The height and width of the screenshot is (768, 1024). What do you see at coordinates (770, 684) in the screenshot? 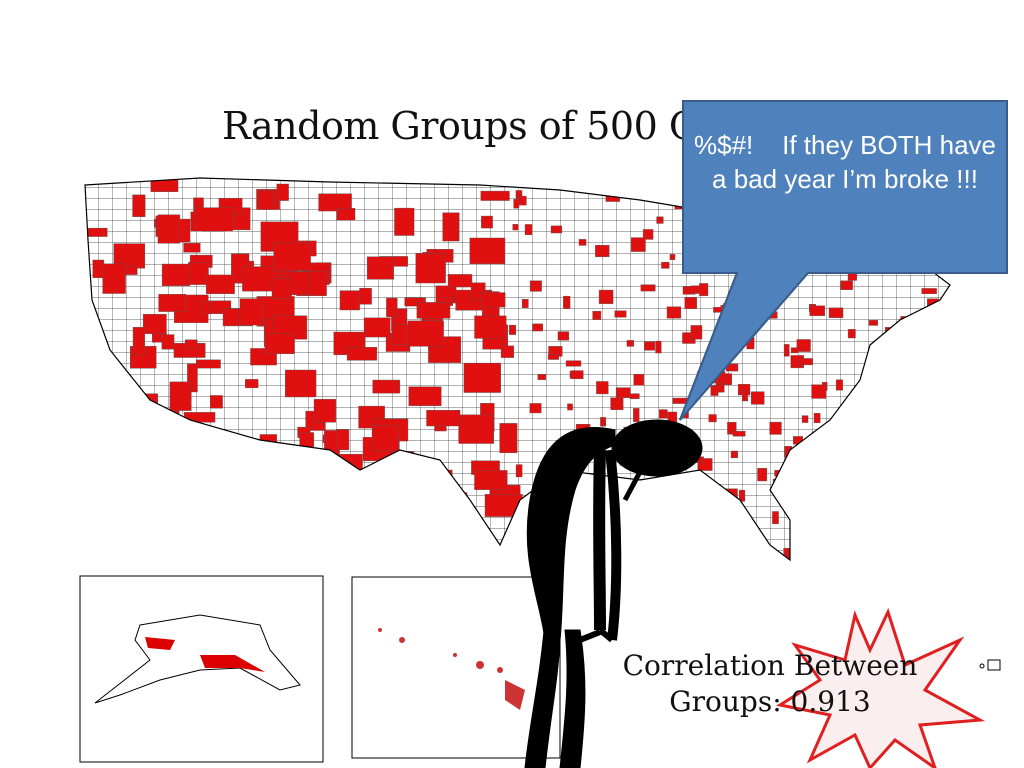
I see `correlation-text: Correlation Between Groups: 0.913` at bounding box center [770, 684].